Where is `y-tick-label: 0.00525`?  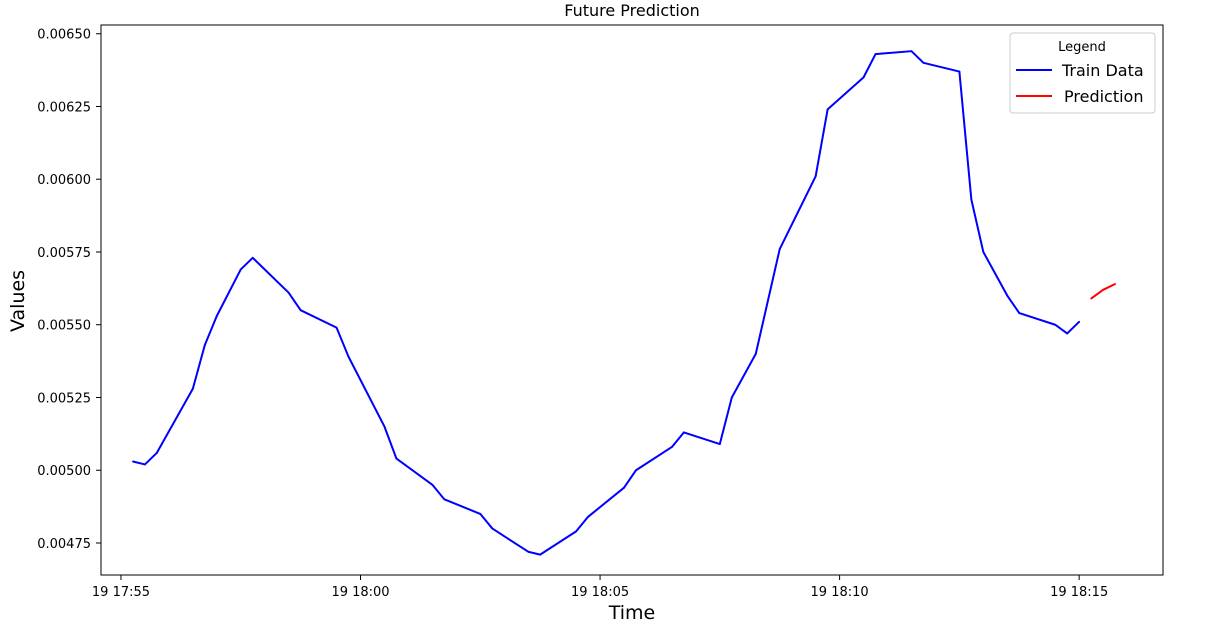 y-tick-label: 0.00525 is located at coordinates (64, 398).